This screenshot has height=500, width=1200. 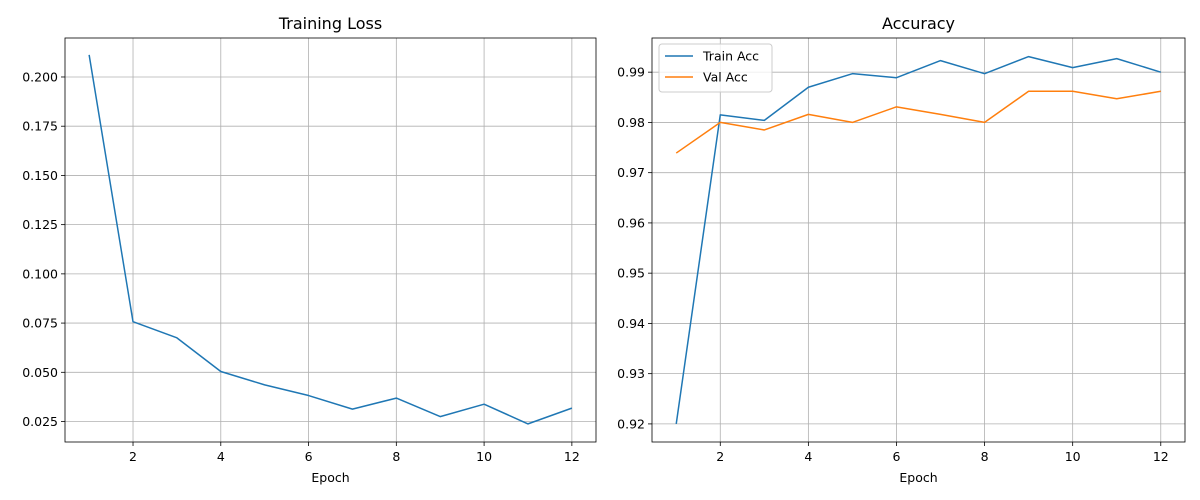 What do you see at coordinates (631, 72) in the screenshot?
I see `y-tick-label: 0.99` at bounding box center [631, 72].